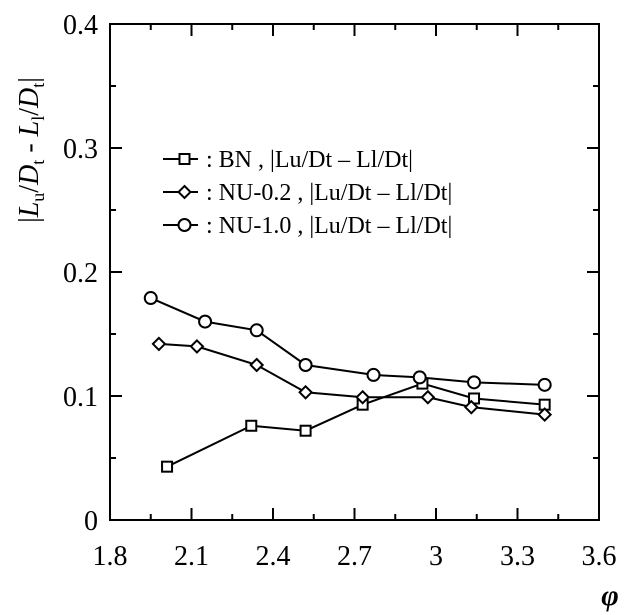  Describe the element at coordinates (91, 521) in the screenshot. I see `y-tick-label: 0` at that location.